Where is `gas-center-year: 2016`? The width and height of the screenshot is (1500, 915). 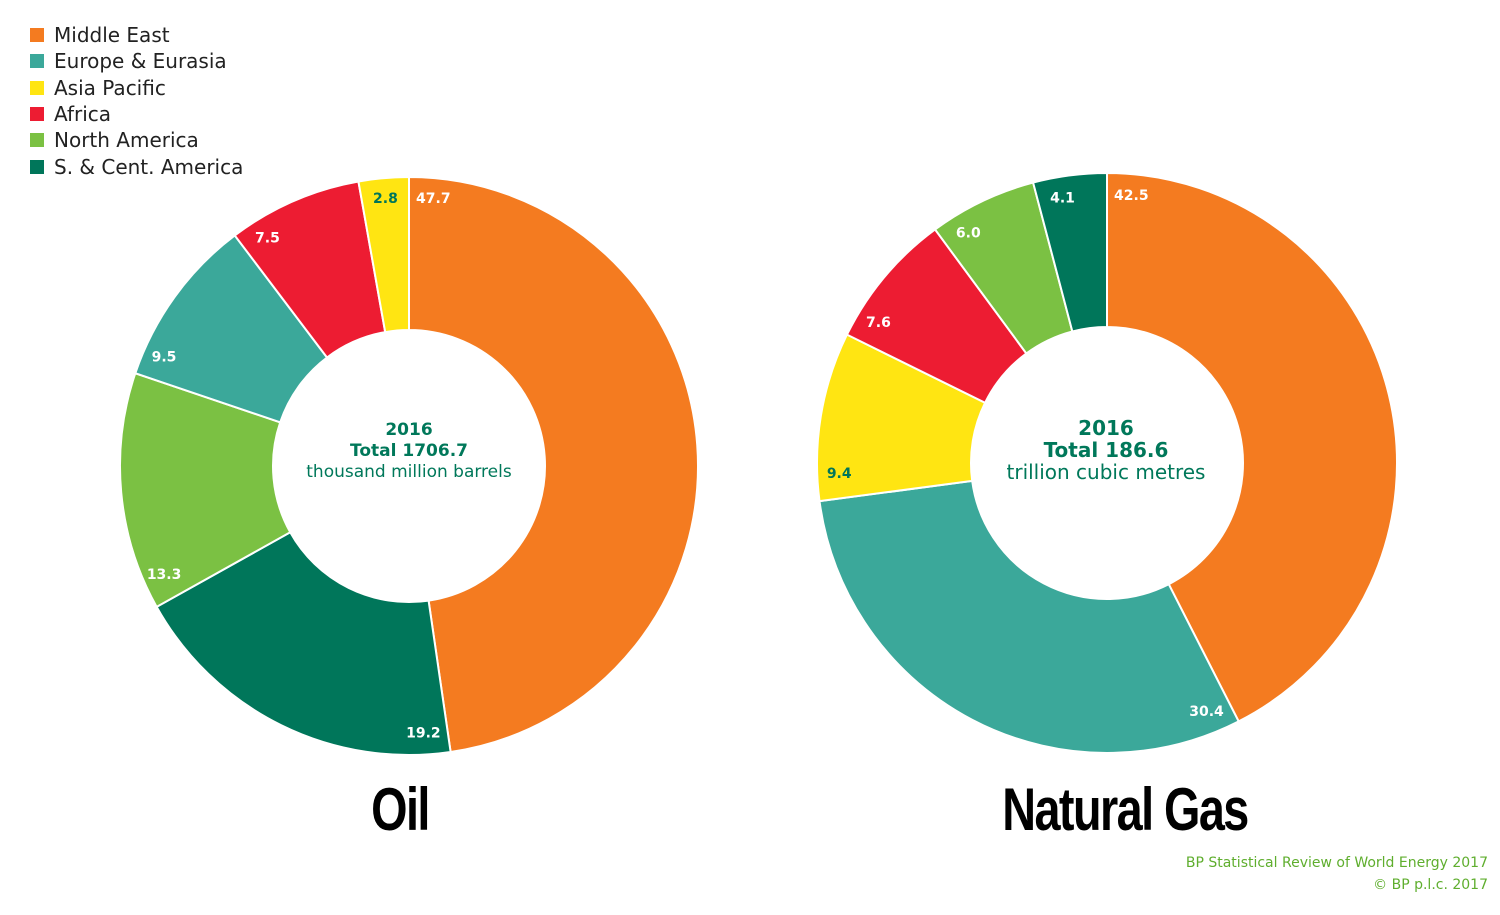 gas-center-year: 2016 is located at coordinates (1106, 428).